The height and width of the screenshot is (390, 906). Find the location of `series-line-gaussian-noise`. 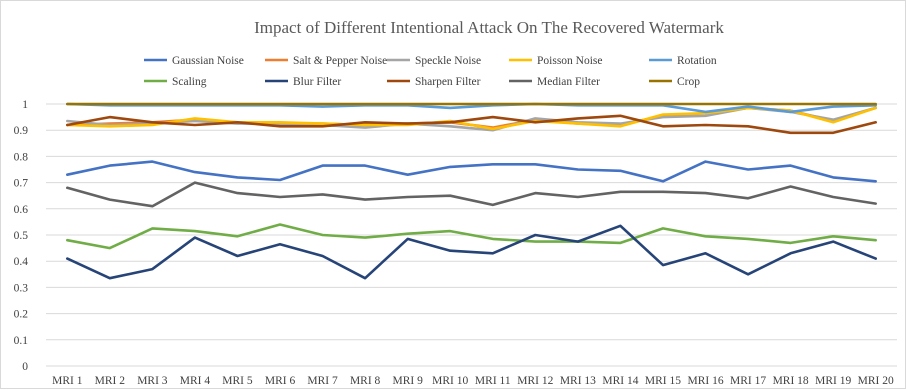

series-line-gaussian-noise is located at coordinates (472, 171).